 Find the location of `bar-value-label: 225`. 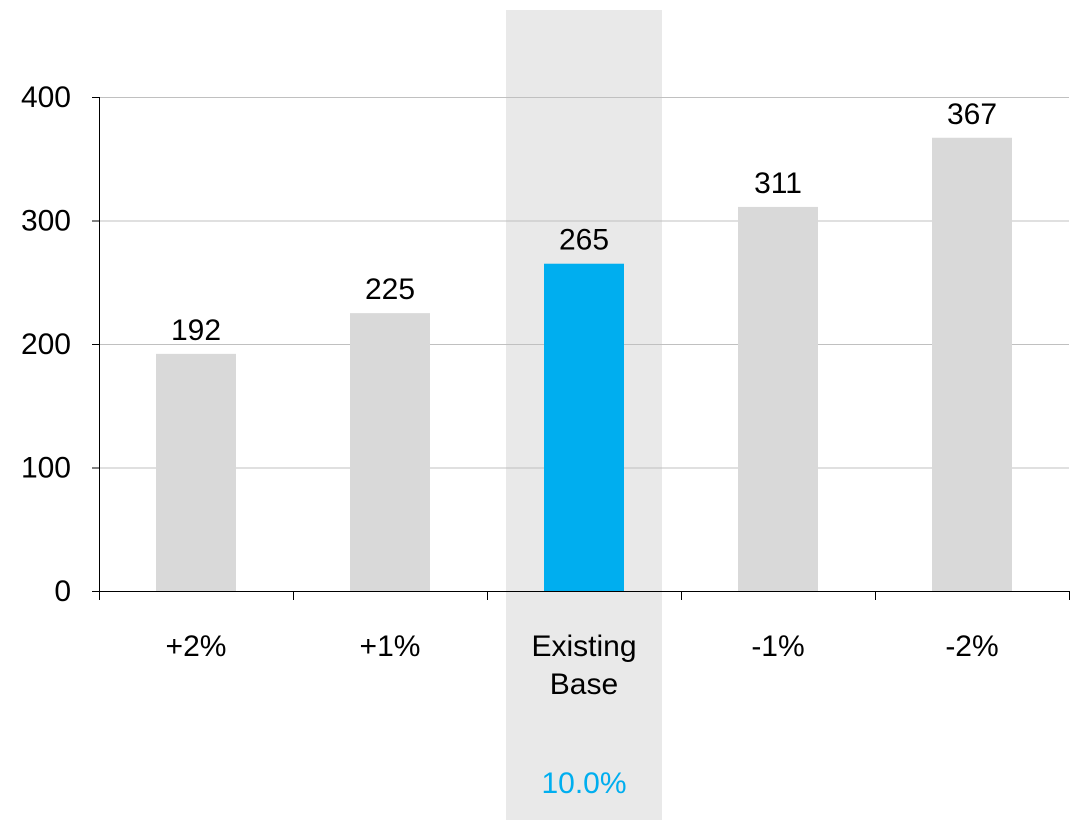

bar-value-label: 225 is located at coordinates (390, 289).